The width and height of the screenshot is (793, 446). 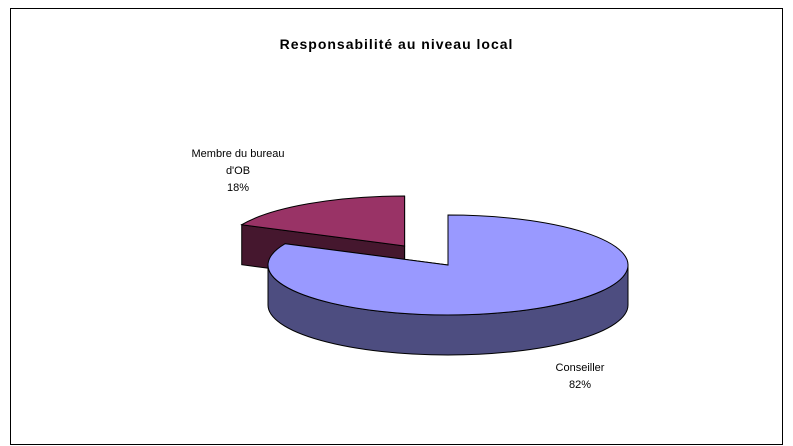 What do you see at coordinates (580, 385) in the screenshot?
I see `slice-value-label: 82%` at bounding box center [580, 385].